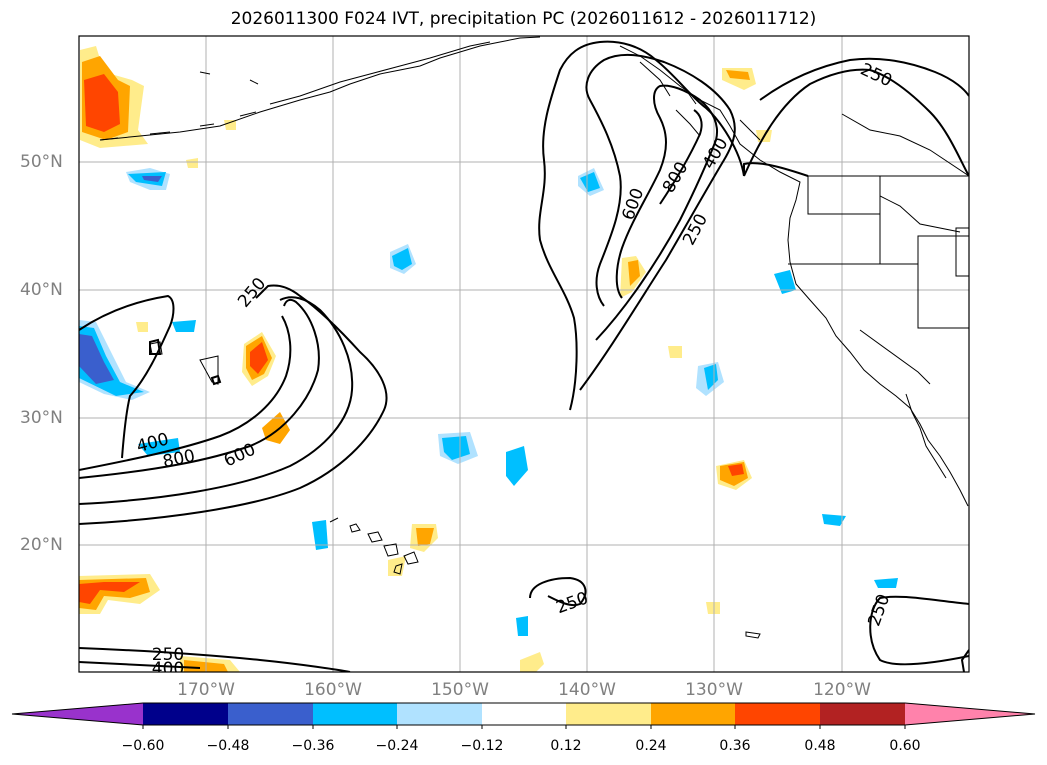 The image size is (1047, 765). Describe the element at coordinates (633, 204) in the screenshot. I see `contour-label: 600` at that location.